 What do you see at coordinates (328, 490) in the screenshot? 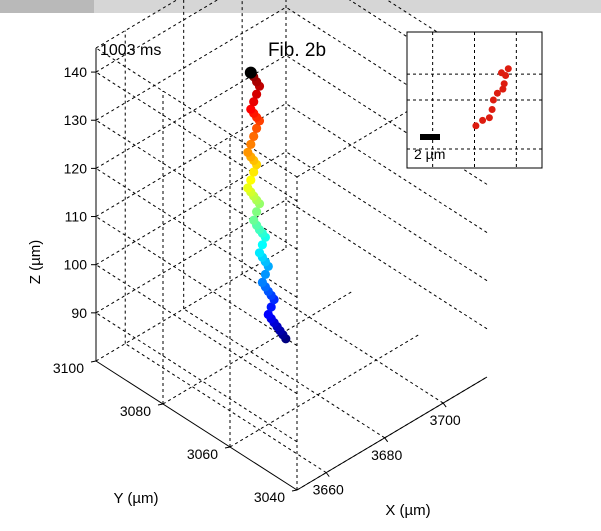
I see `x-tick-label: 3660` at bounding box center [328, 490].